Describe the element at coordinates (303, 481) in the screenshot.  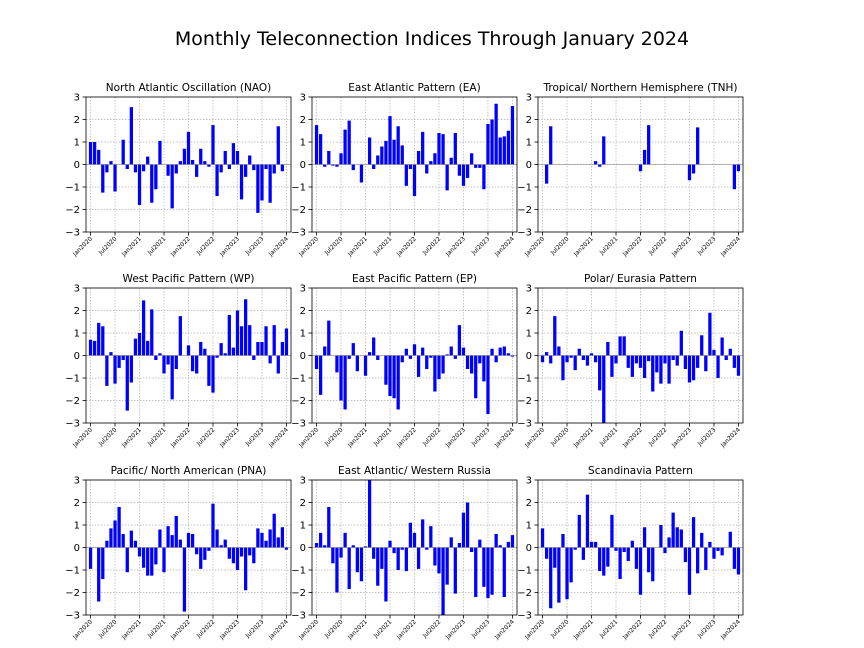
I see `y-tick-label: 3` at that location.